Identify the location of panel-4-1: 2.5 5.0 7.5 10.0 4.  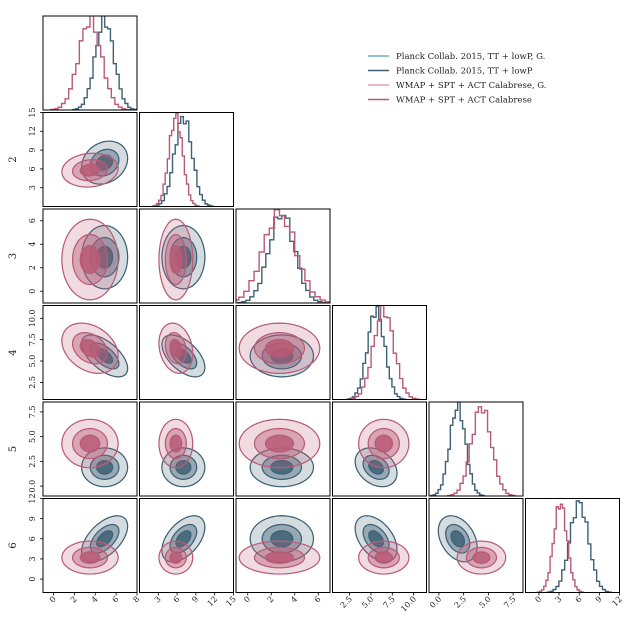
(73, 352).